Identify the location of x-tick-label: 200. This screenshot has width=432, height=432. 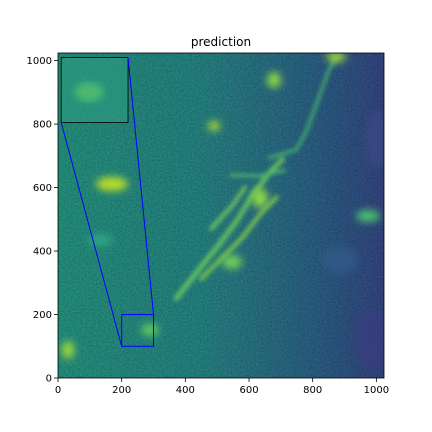
(121, 390).